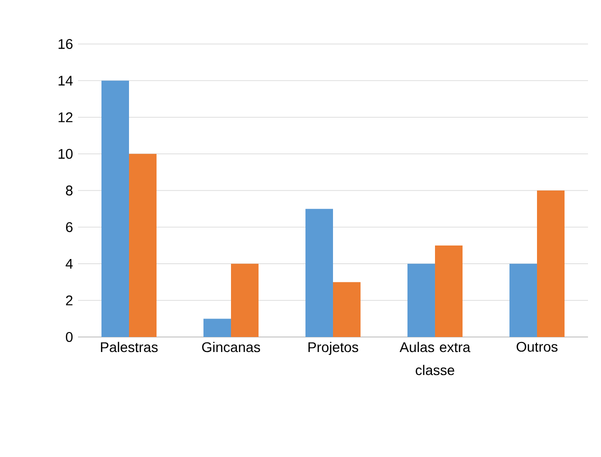  I want to click on y-tick-label: 6, so click(69, 227).